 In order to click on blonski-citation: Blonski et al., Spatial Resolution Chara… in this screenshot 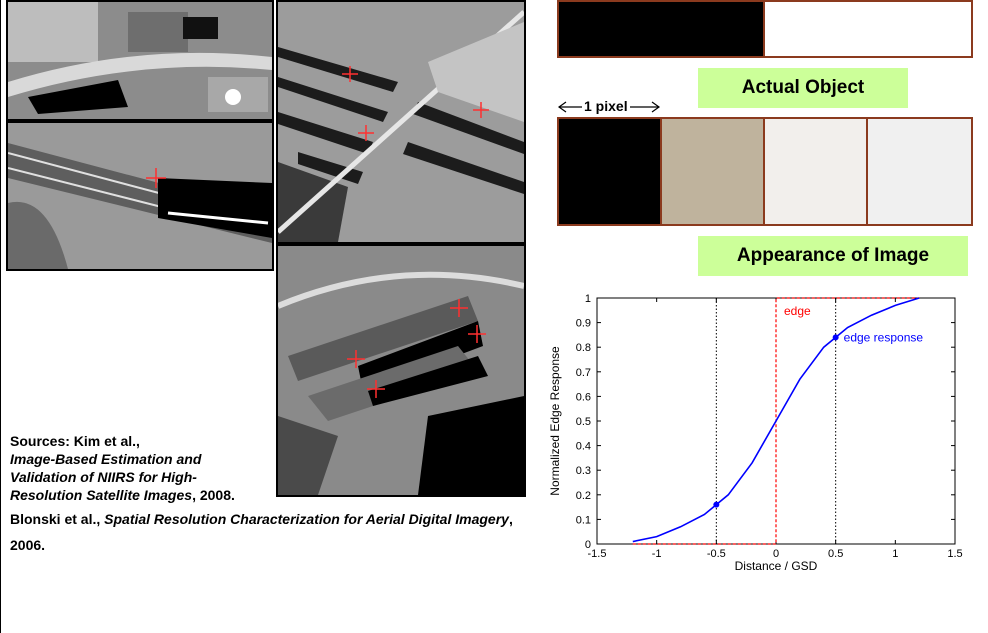, I will do `click(270, 532)`.